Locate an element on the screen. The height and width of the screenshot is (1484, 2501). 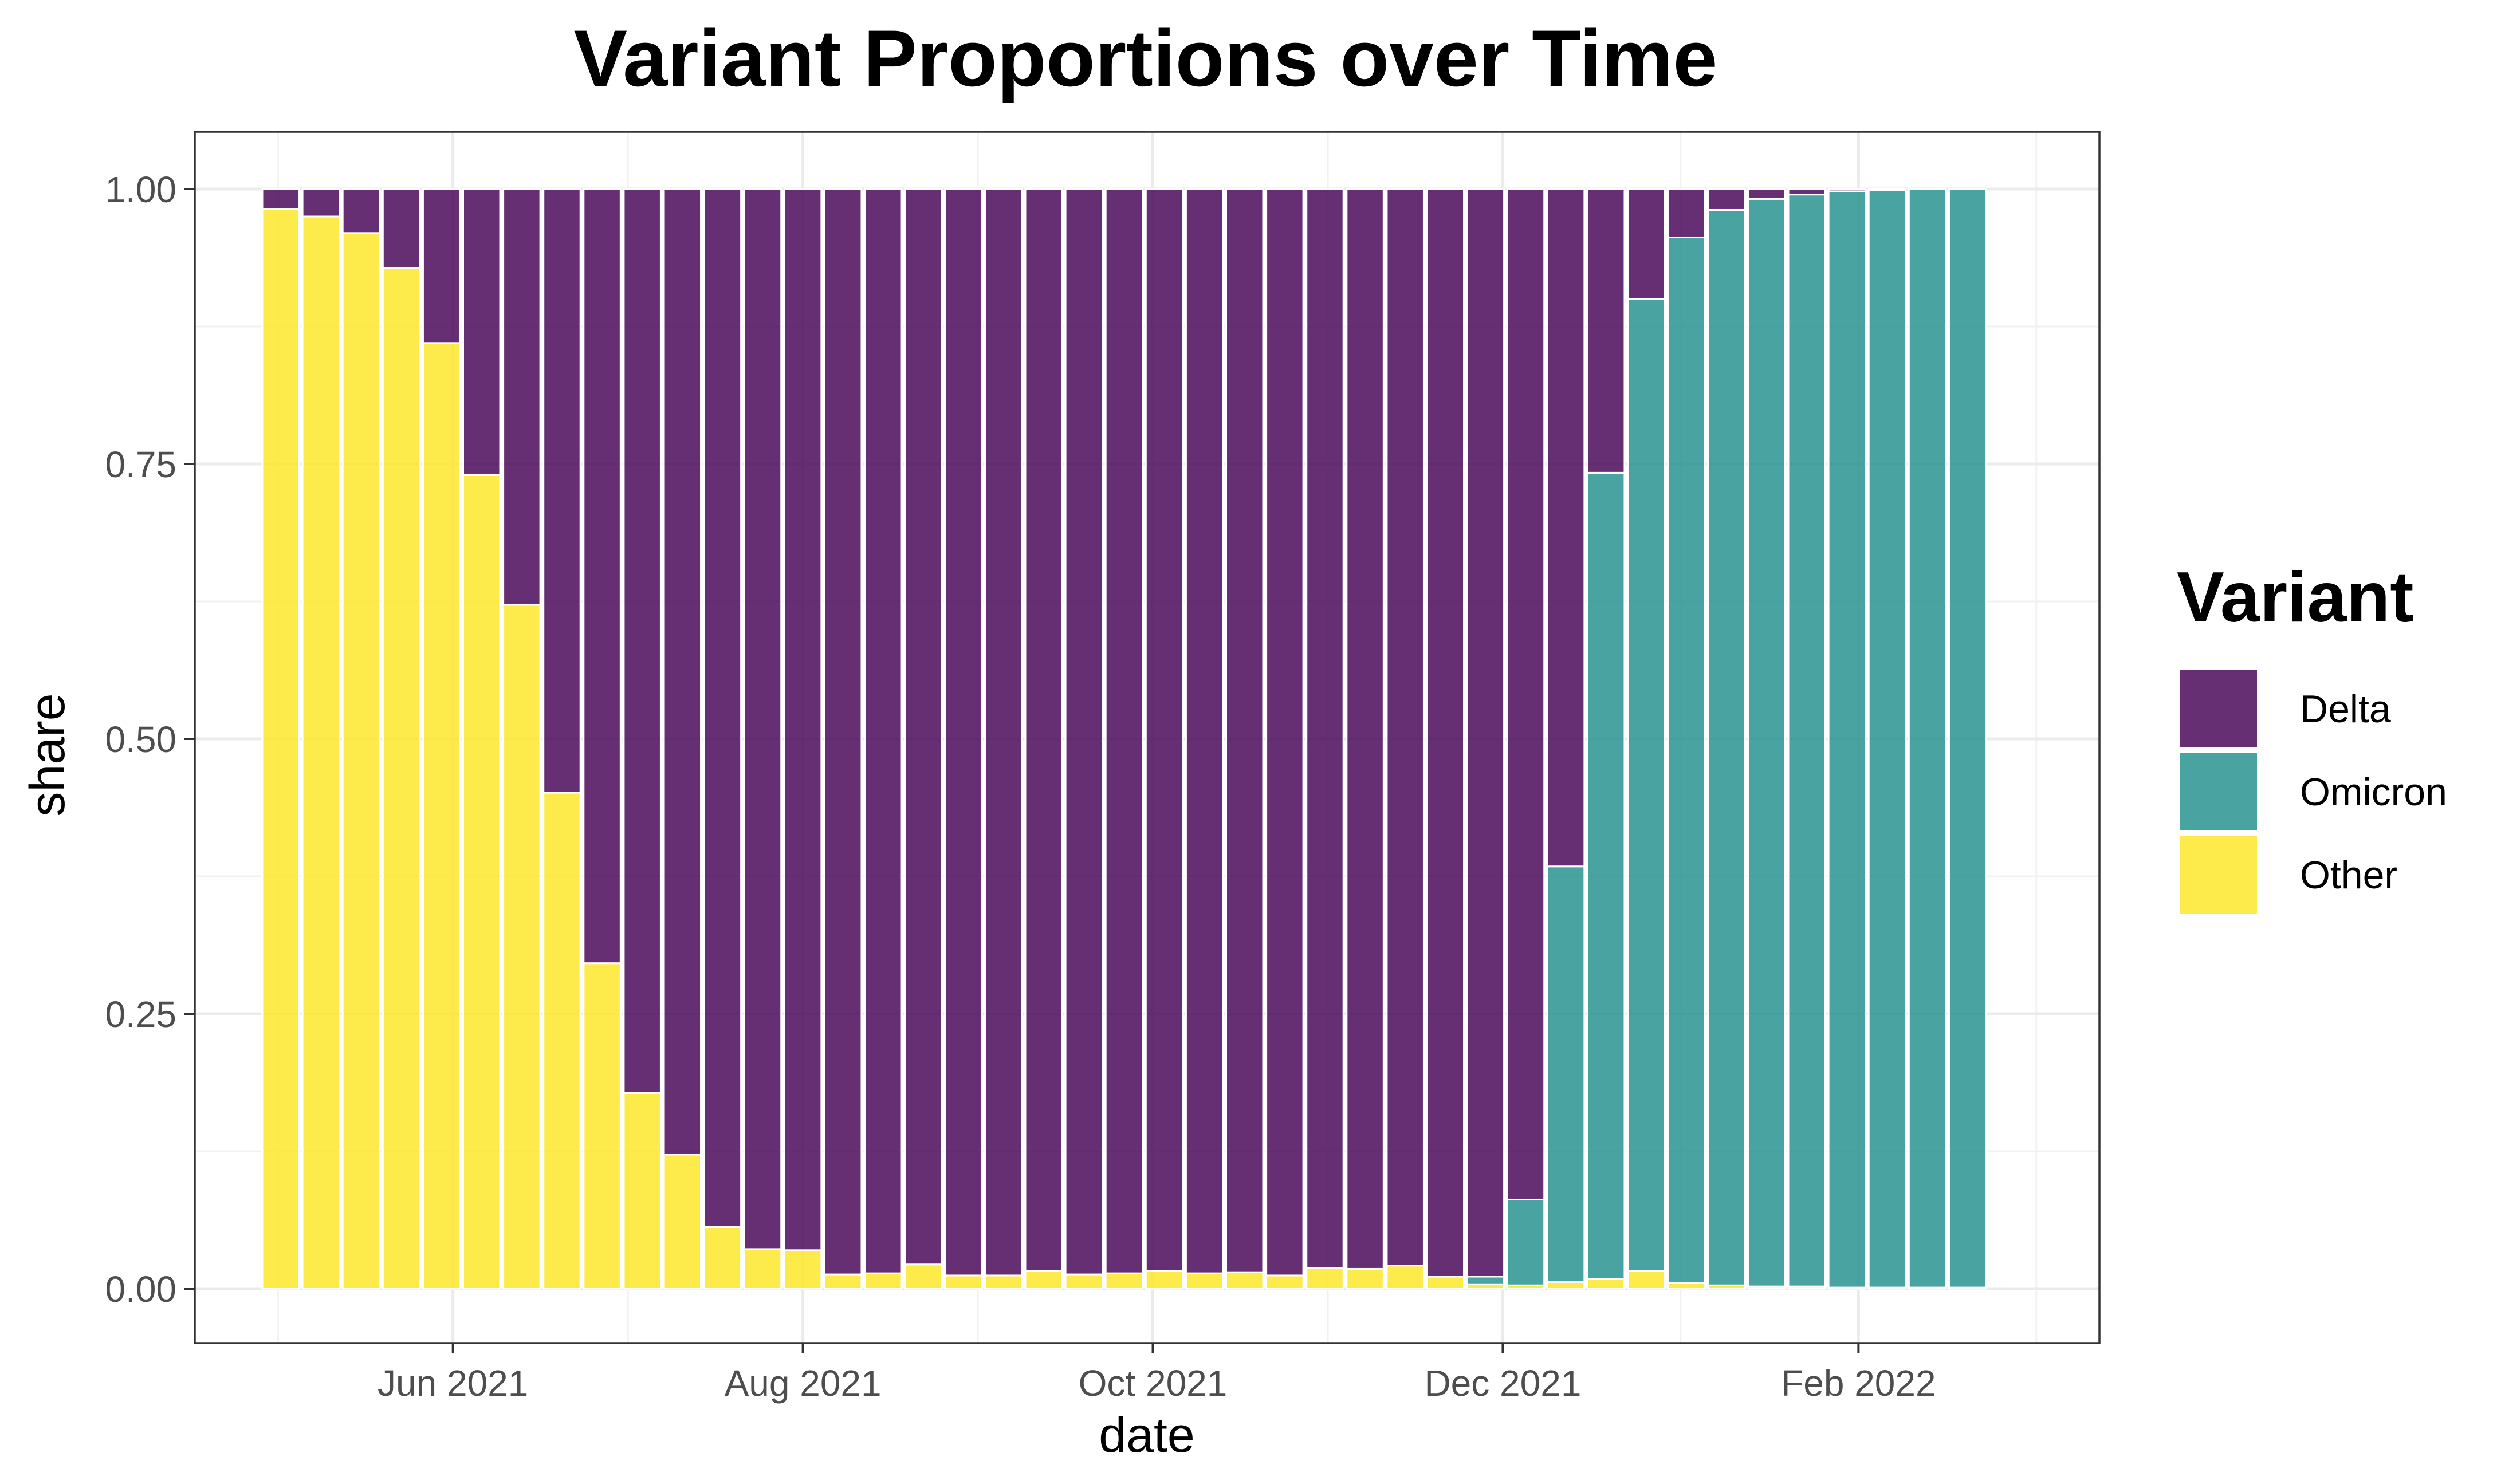
legend-key-delta is located at coordinates (2218, 708).